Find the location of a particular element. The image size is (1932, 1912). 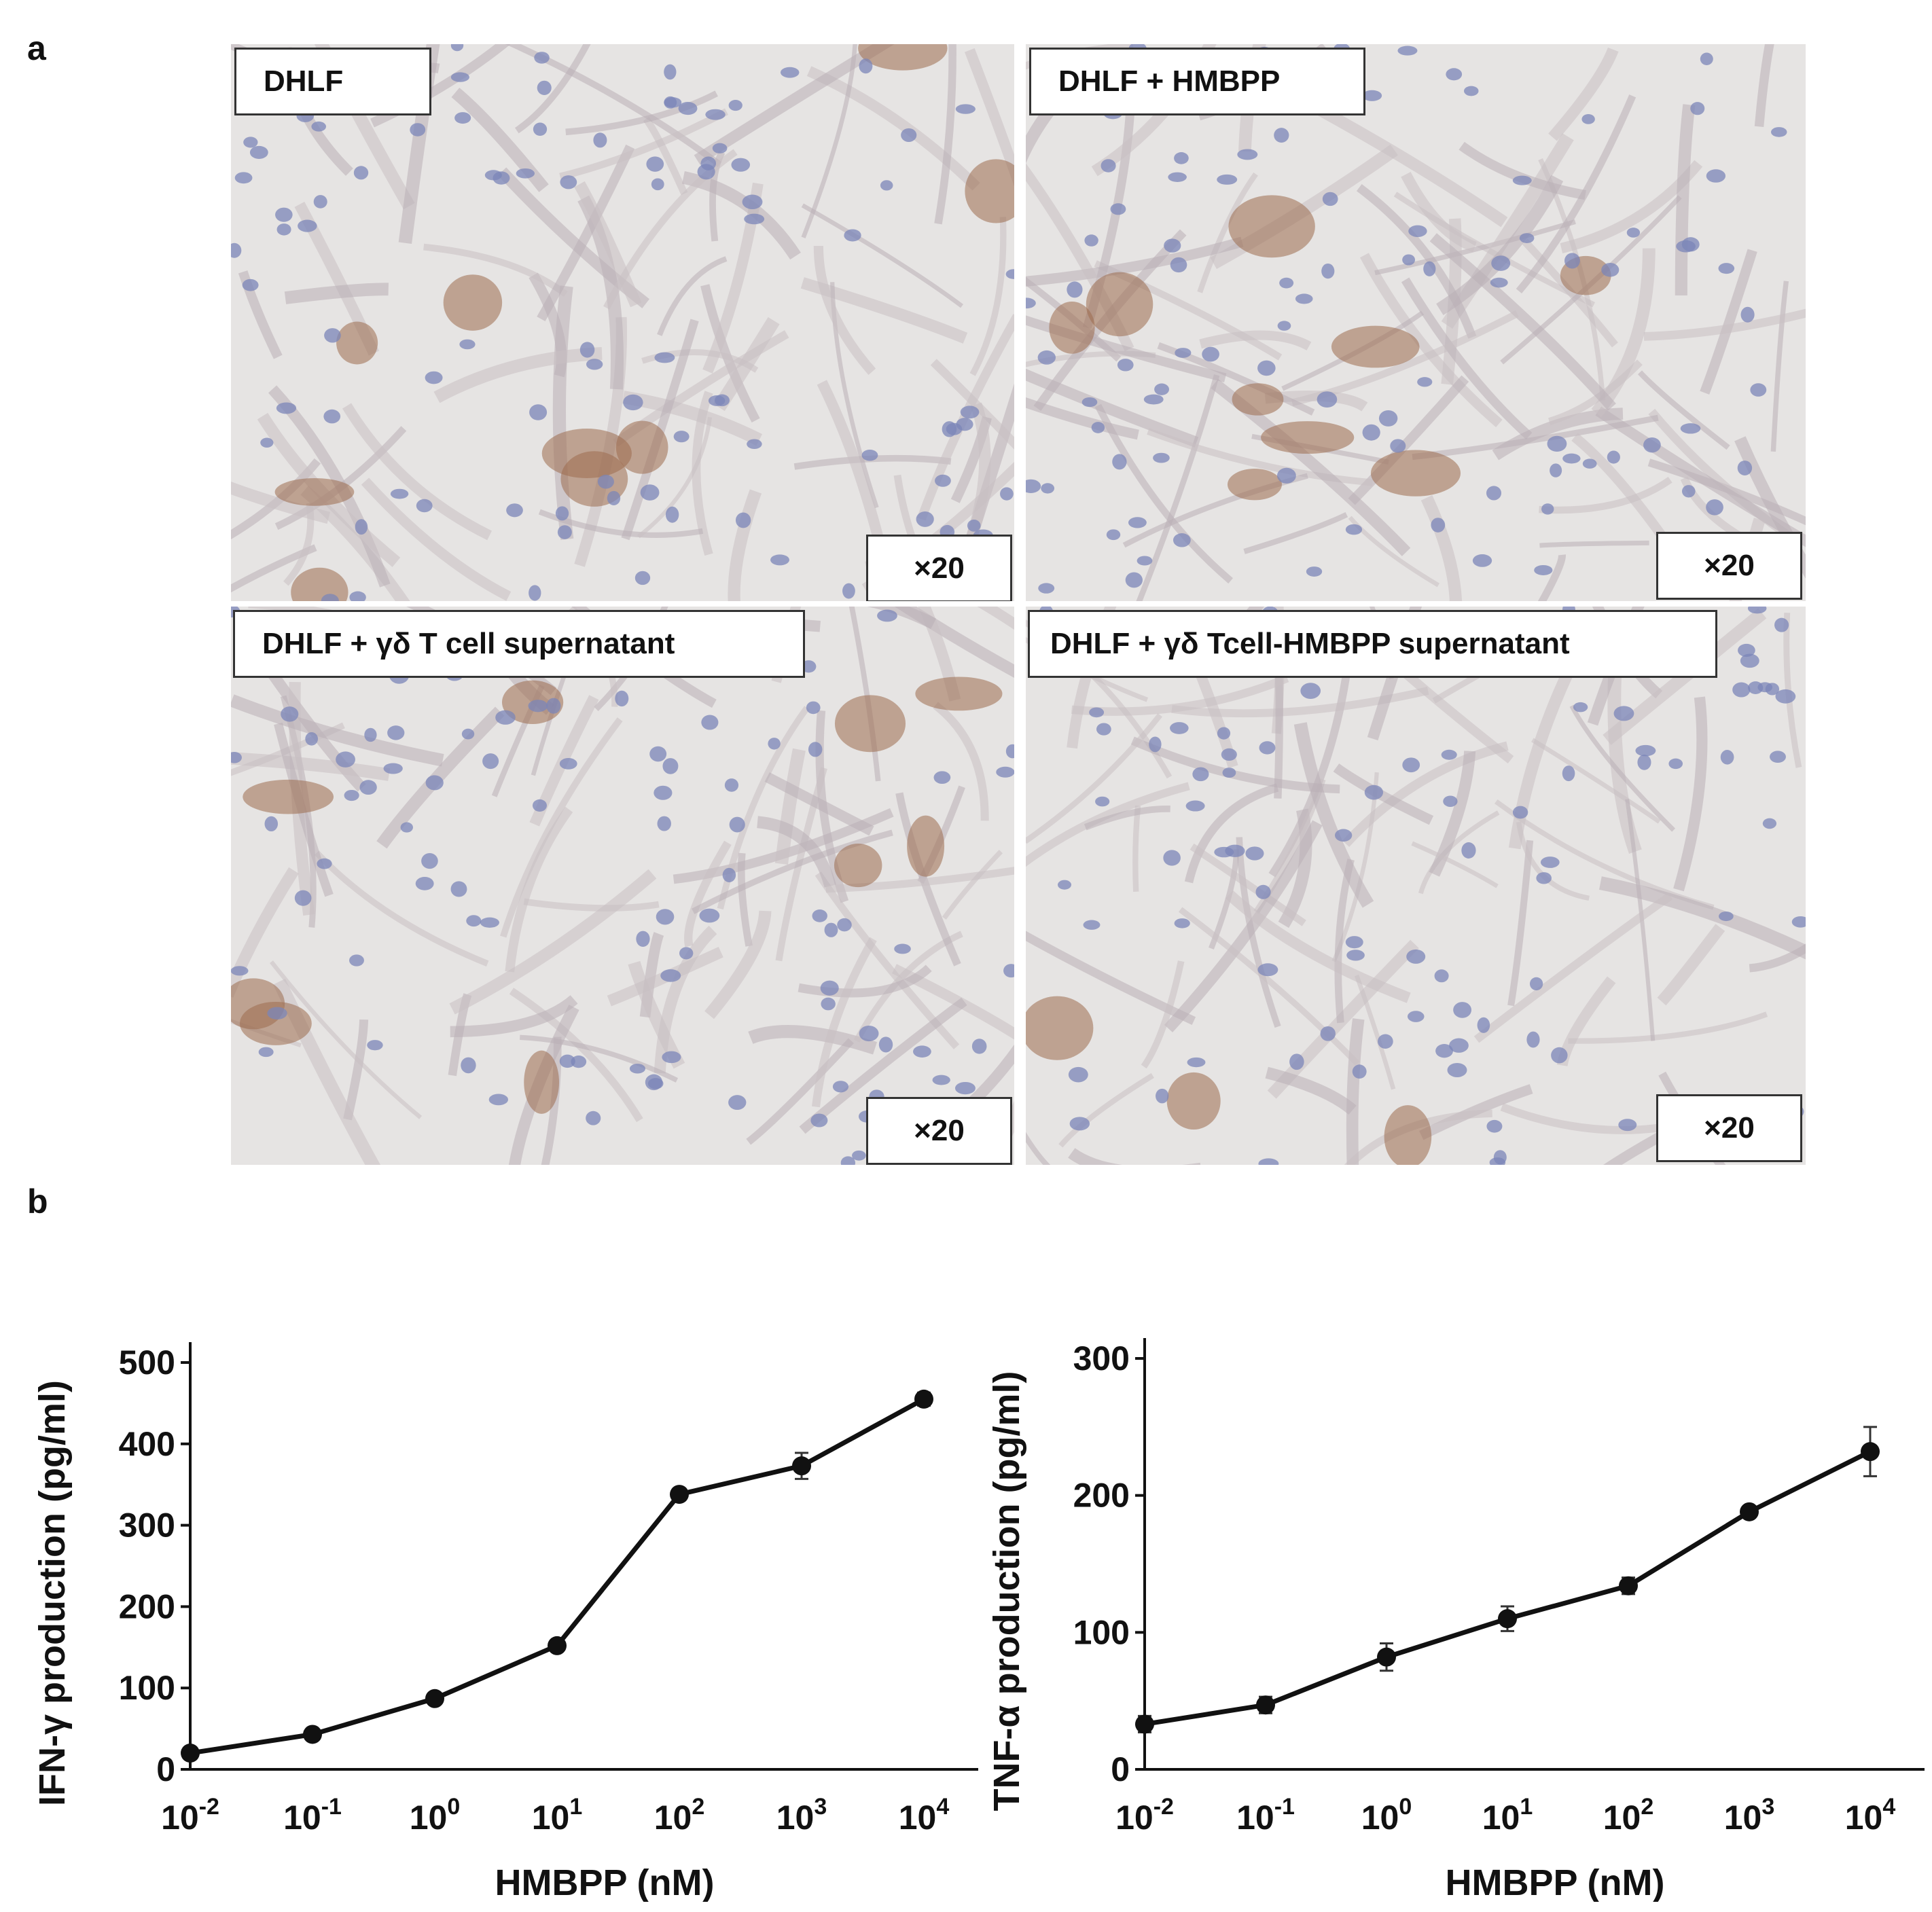

micrograph-dhlf-gdt-supernatant: DHLF + γδ T cell supernatant ×20 is located at coordinates (622, 886).